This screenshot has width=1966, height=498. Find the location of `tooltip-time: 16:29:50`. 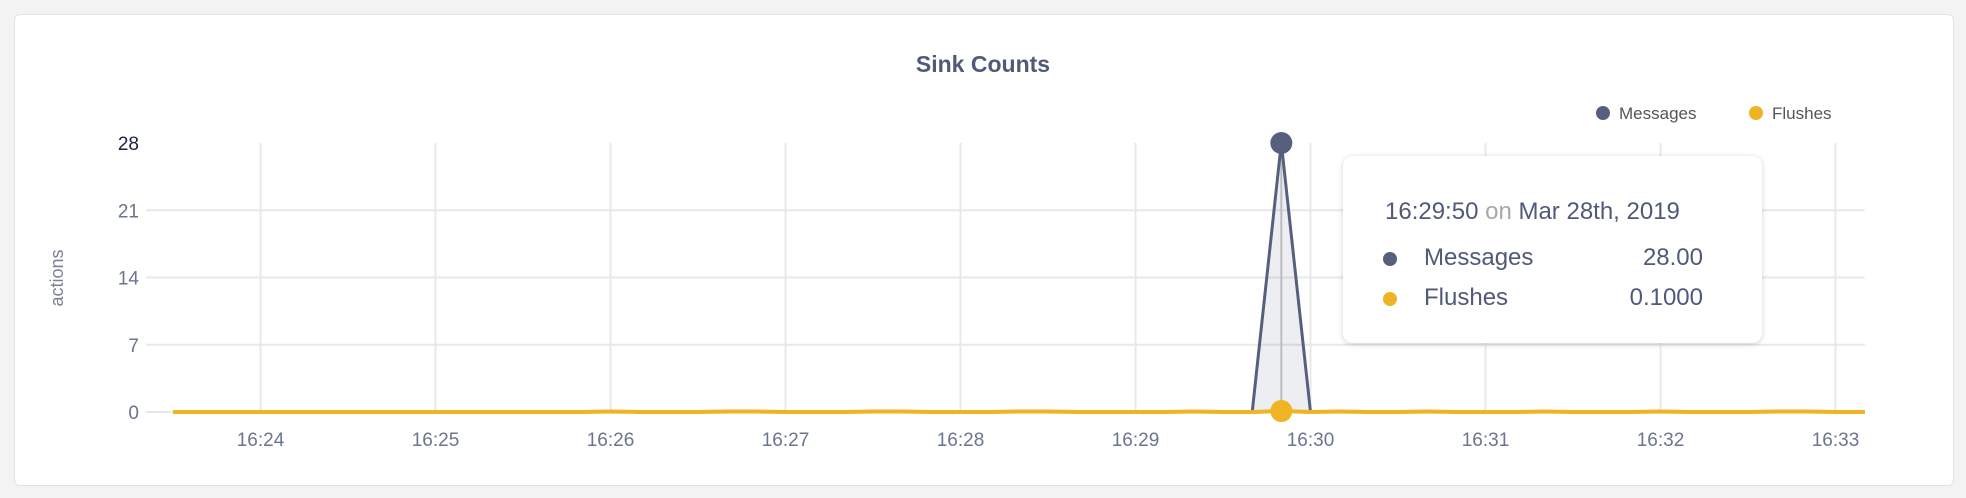

tooltip-time: 16:29:50 is located at coordinates (1432, 211).